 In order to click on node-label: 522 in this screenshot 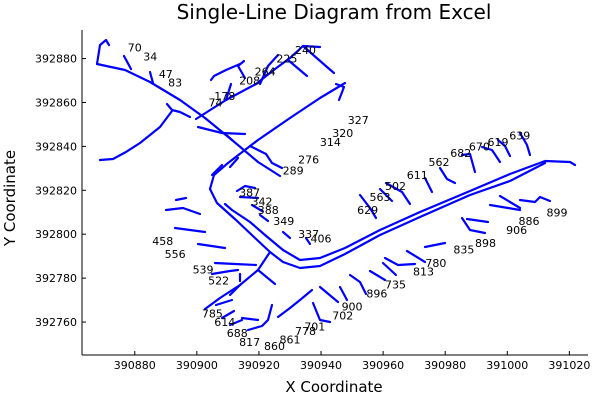, I will do `click(218, 280)`.